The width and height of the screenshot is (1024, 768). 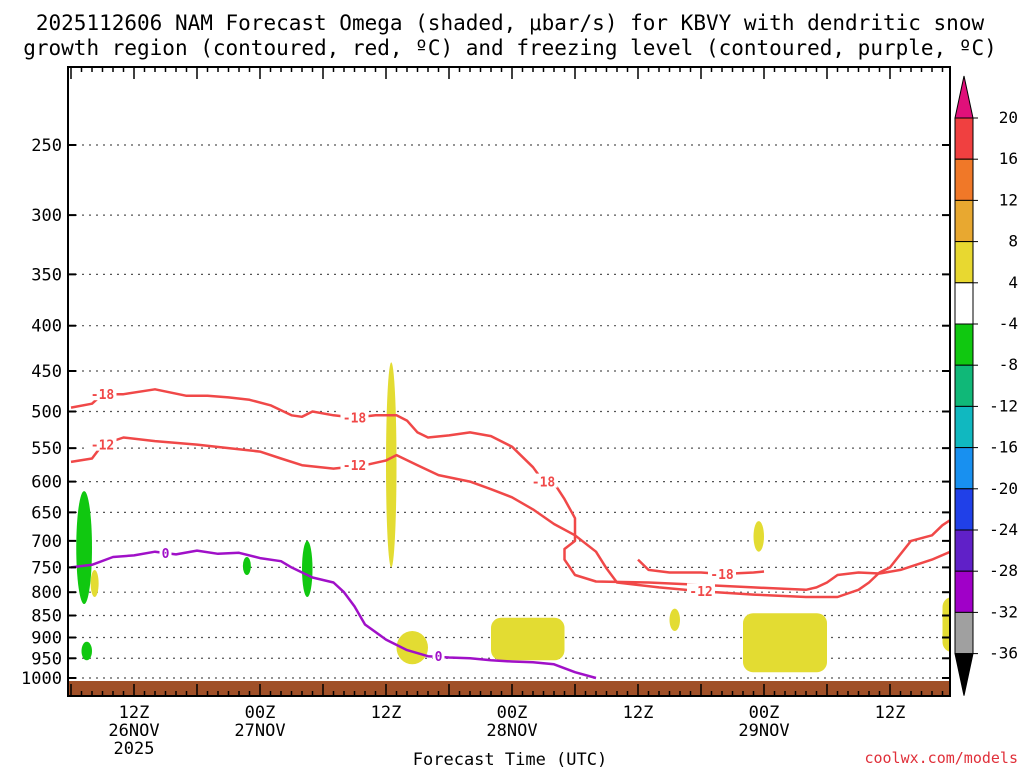 What do you see at coordinates (1013, 241) in the screenshot?
I see `colorbar-label-3: 8` at bounding box center [1013, 241].